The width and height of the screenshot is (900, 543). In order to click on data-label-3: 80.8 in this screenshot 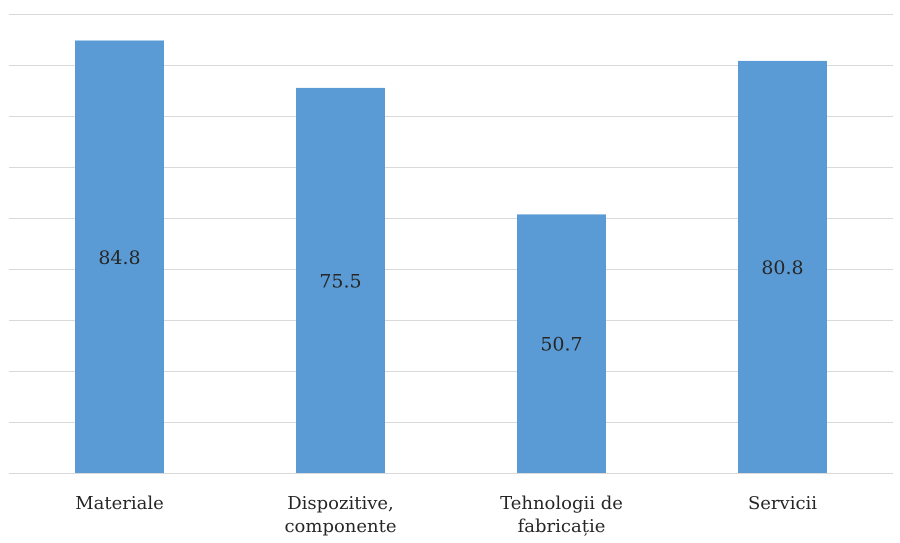, I will do `click(782, 268)`.